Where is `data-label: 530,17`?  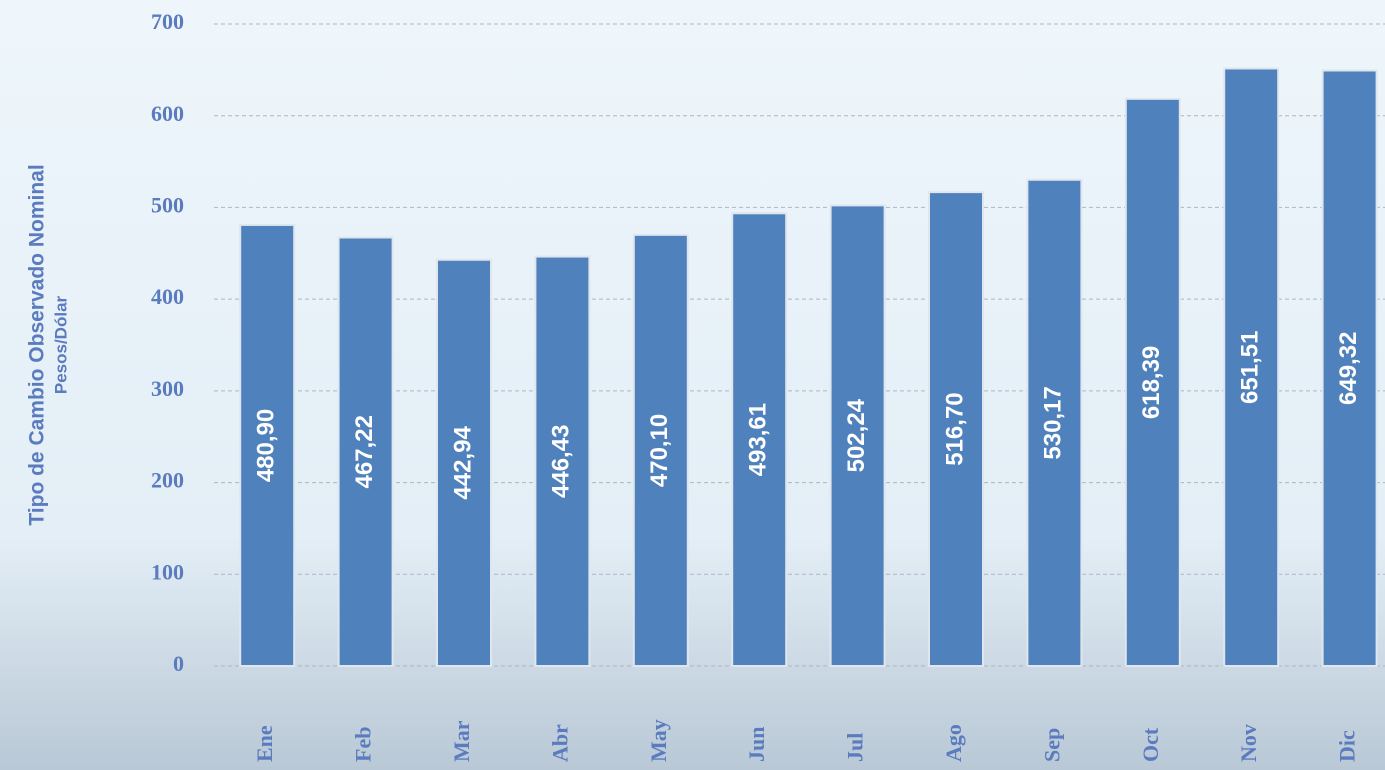 data-label: 530,17 is located at coordinates (1053, 422).